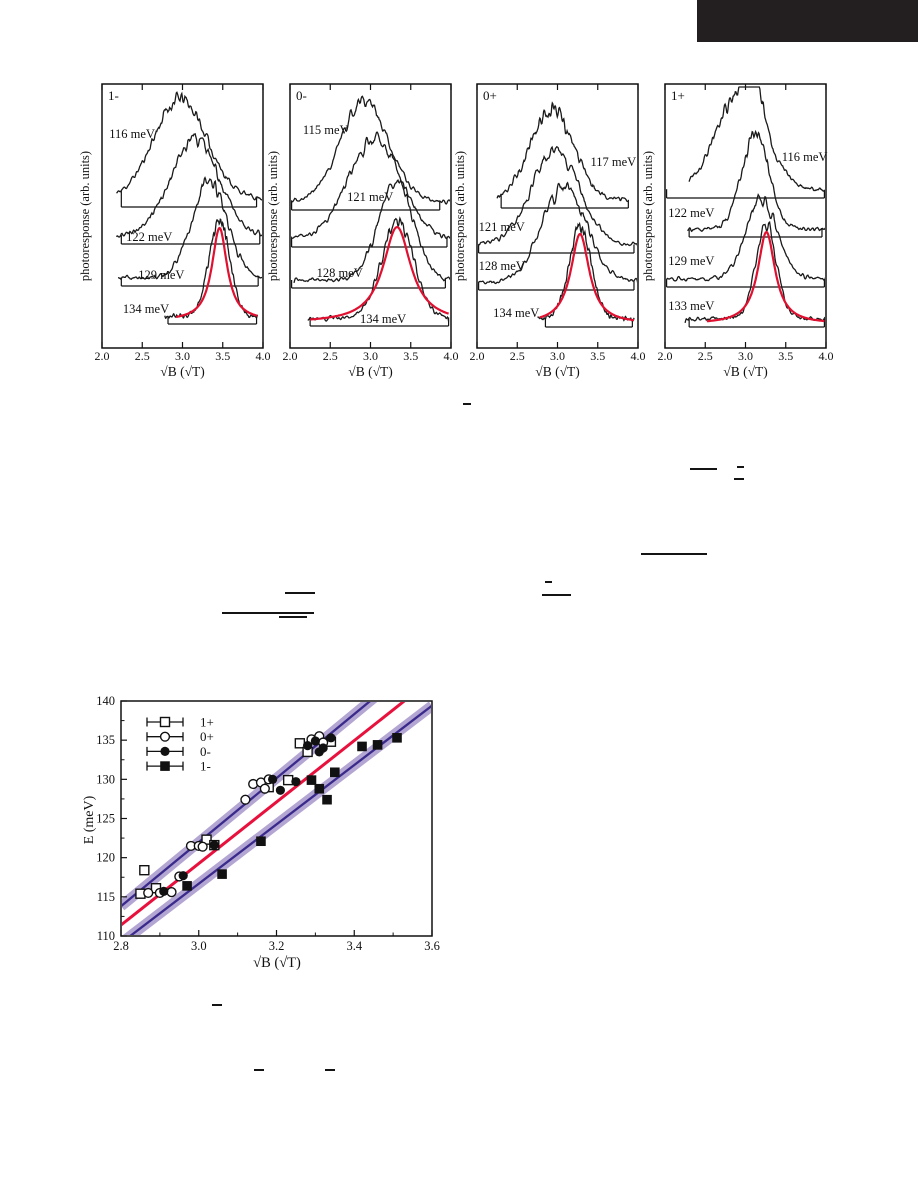  I want to click on trace-label: 117 meV, so click(614, 162).